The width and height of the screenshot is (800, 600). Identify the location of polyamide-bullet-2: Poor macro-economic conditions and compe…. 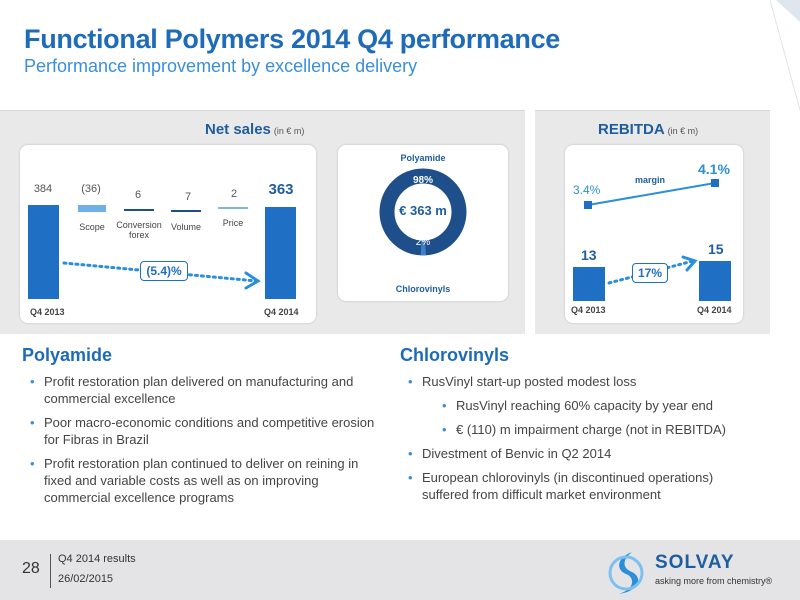
(205, 431).